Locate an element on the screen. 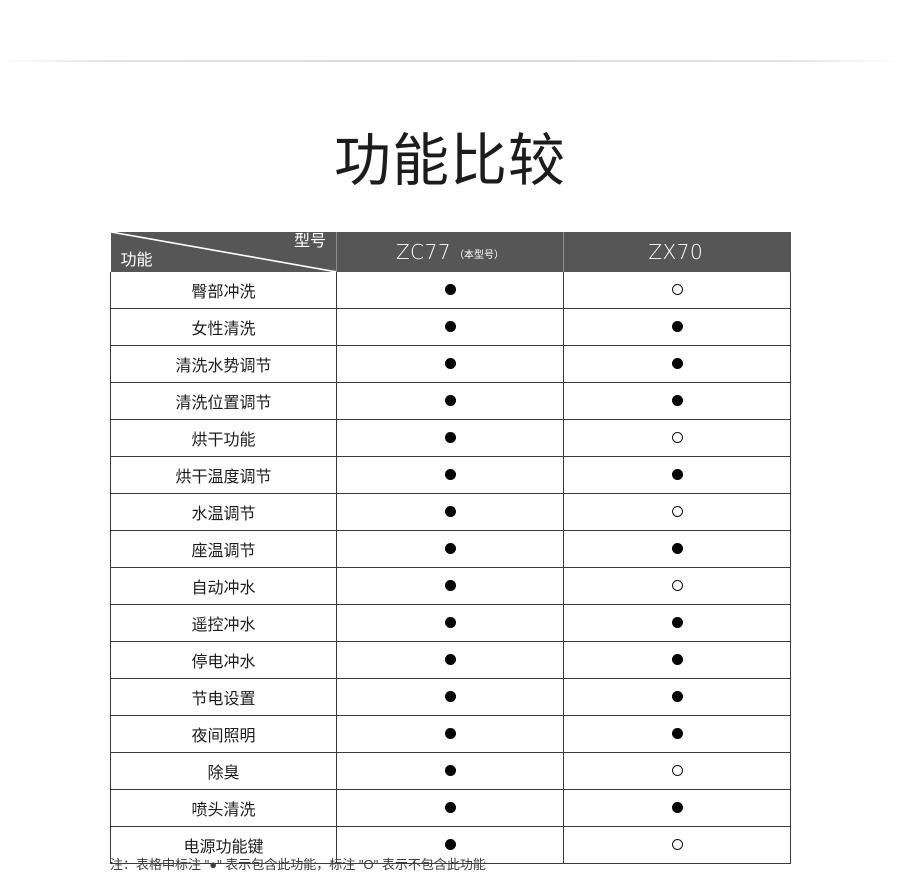  feature-label-cell: 座温调节 is located at coordinates (223, 549).